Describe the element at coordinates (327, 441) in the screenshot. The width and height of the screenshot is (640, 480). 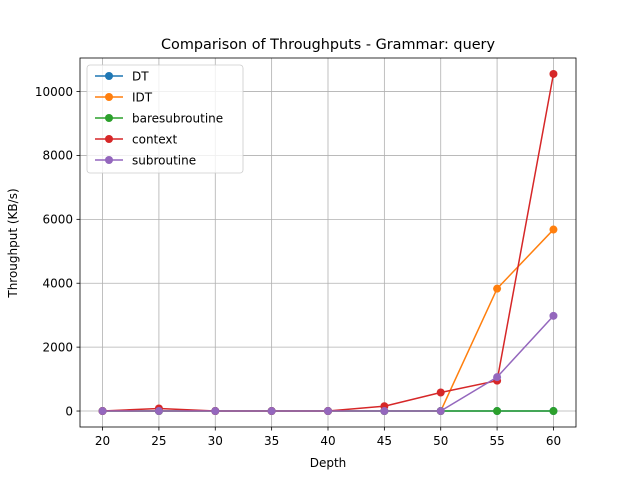
I see `x-tick-label: 40` at that location.